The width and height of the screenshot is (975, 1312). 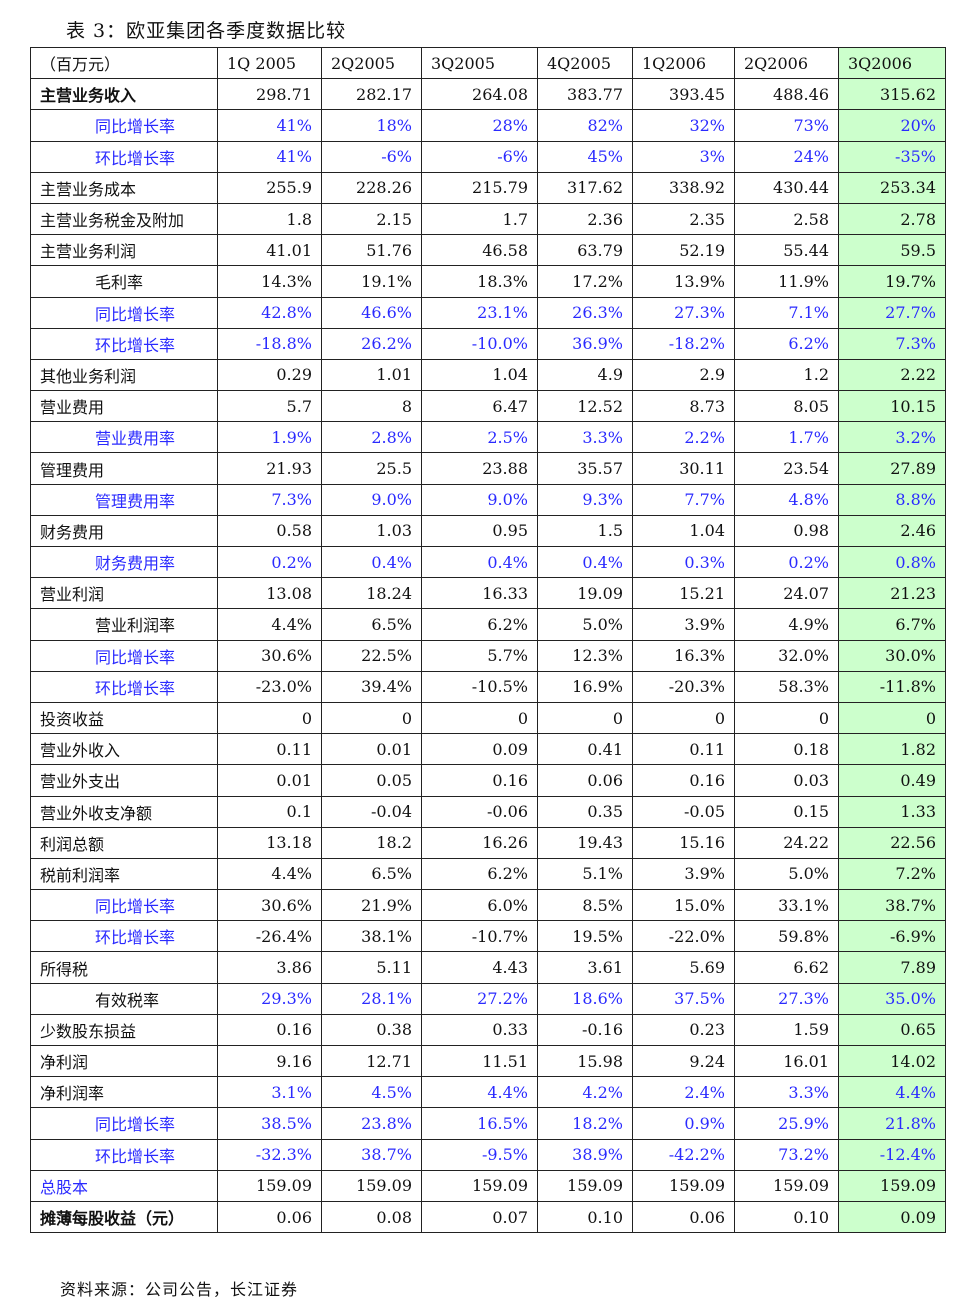 What do you see at coordinates (488, 624) in the screenshot?
I see `table-row: 营业利润率 4.4% 6.5% 6.2% 5.0% 3.9% 4.9% 6.7%` at bounding box center [488, 624].